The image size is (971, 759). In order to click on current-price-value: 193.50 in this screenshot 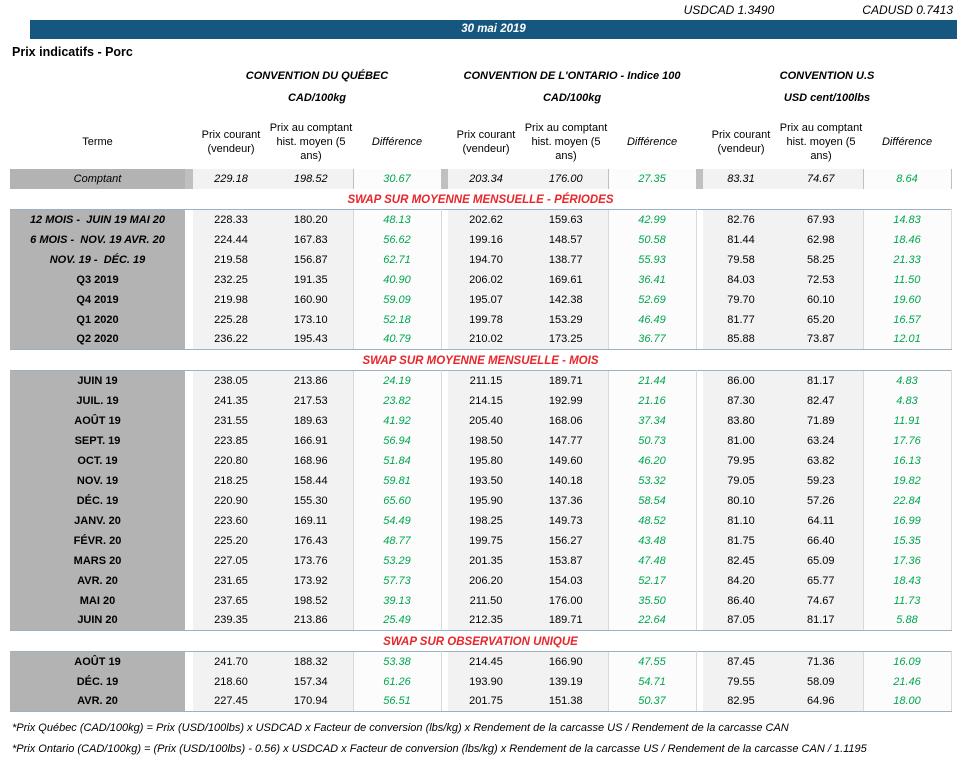, I will do `click(486, 480)`.